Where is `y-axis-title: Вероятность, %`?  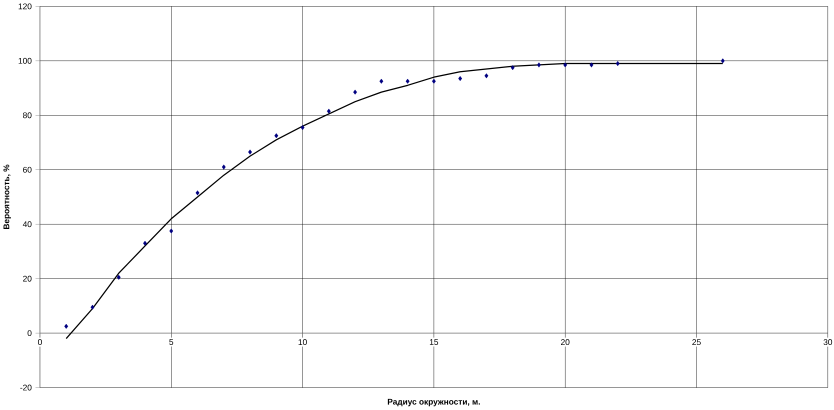
y-axis-title: Вероятность, % is located at coordinates (7, 197).